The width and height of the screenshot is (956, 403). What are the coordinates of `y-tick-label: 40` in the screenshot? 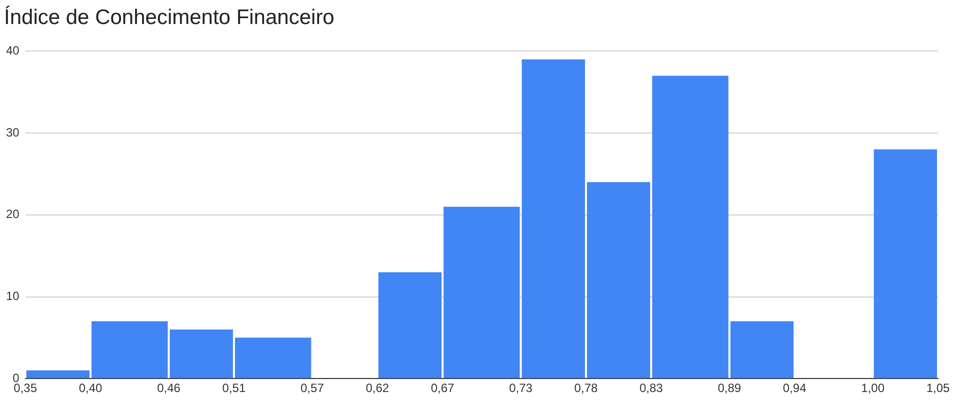 It's located at (13, 51).